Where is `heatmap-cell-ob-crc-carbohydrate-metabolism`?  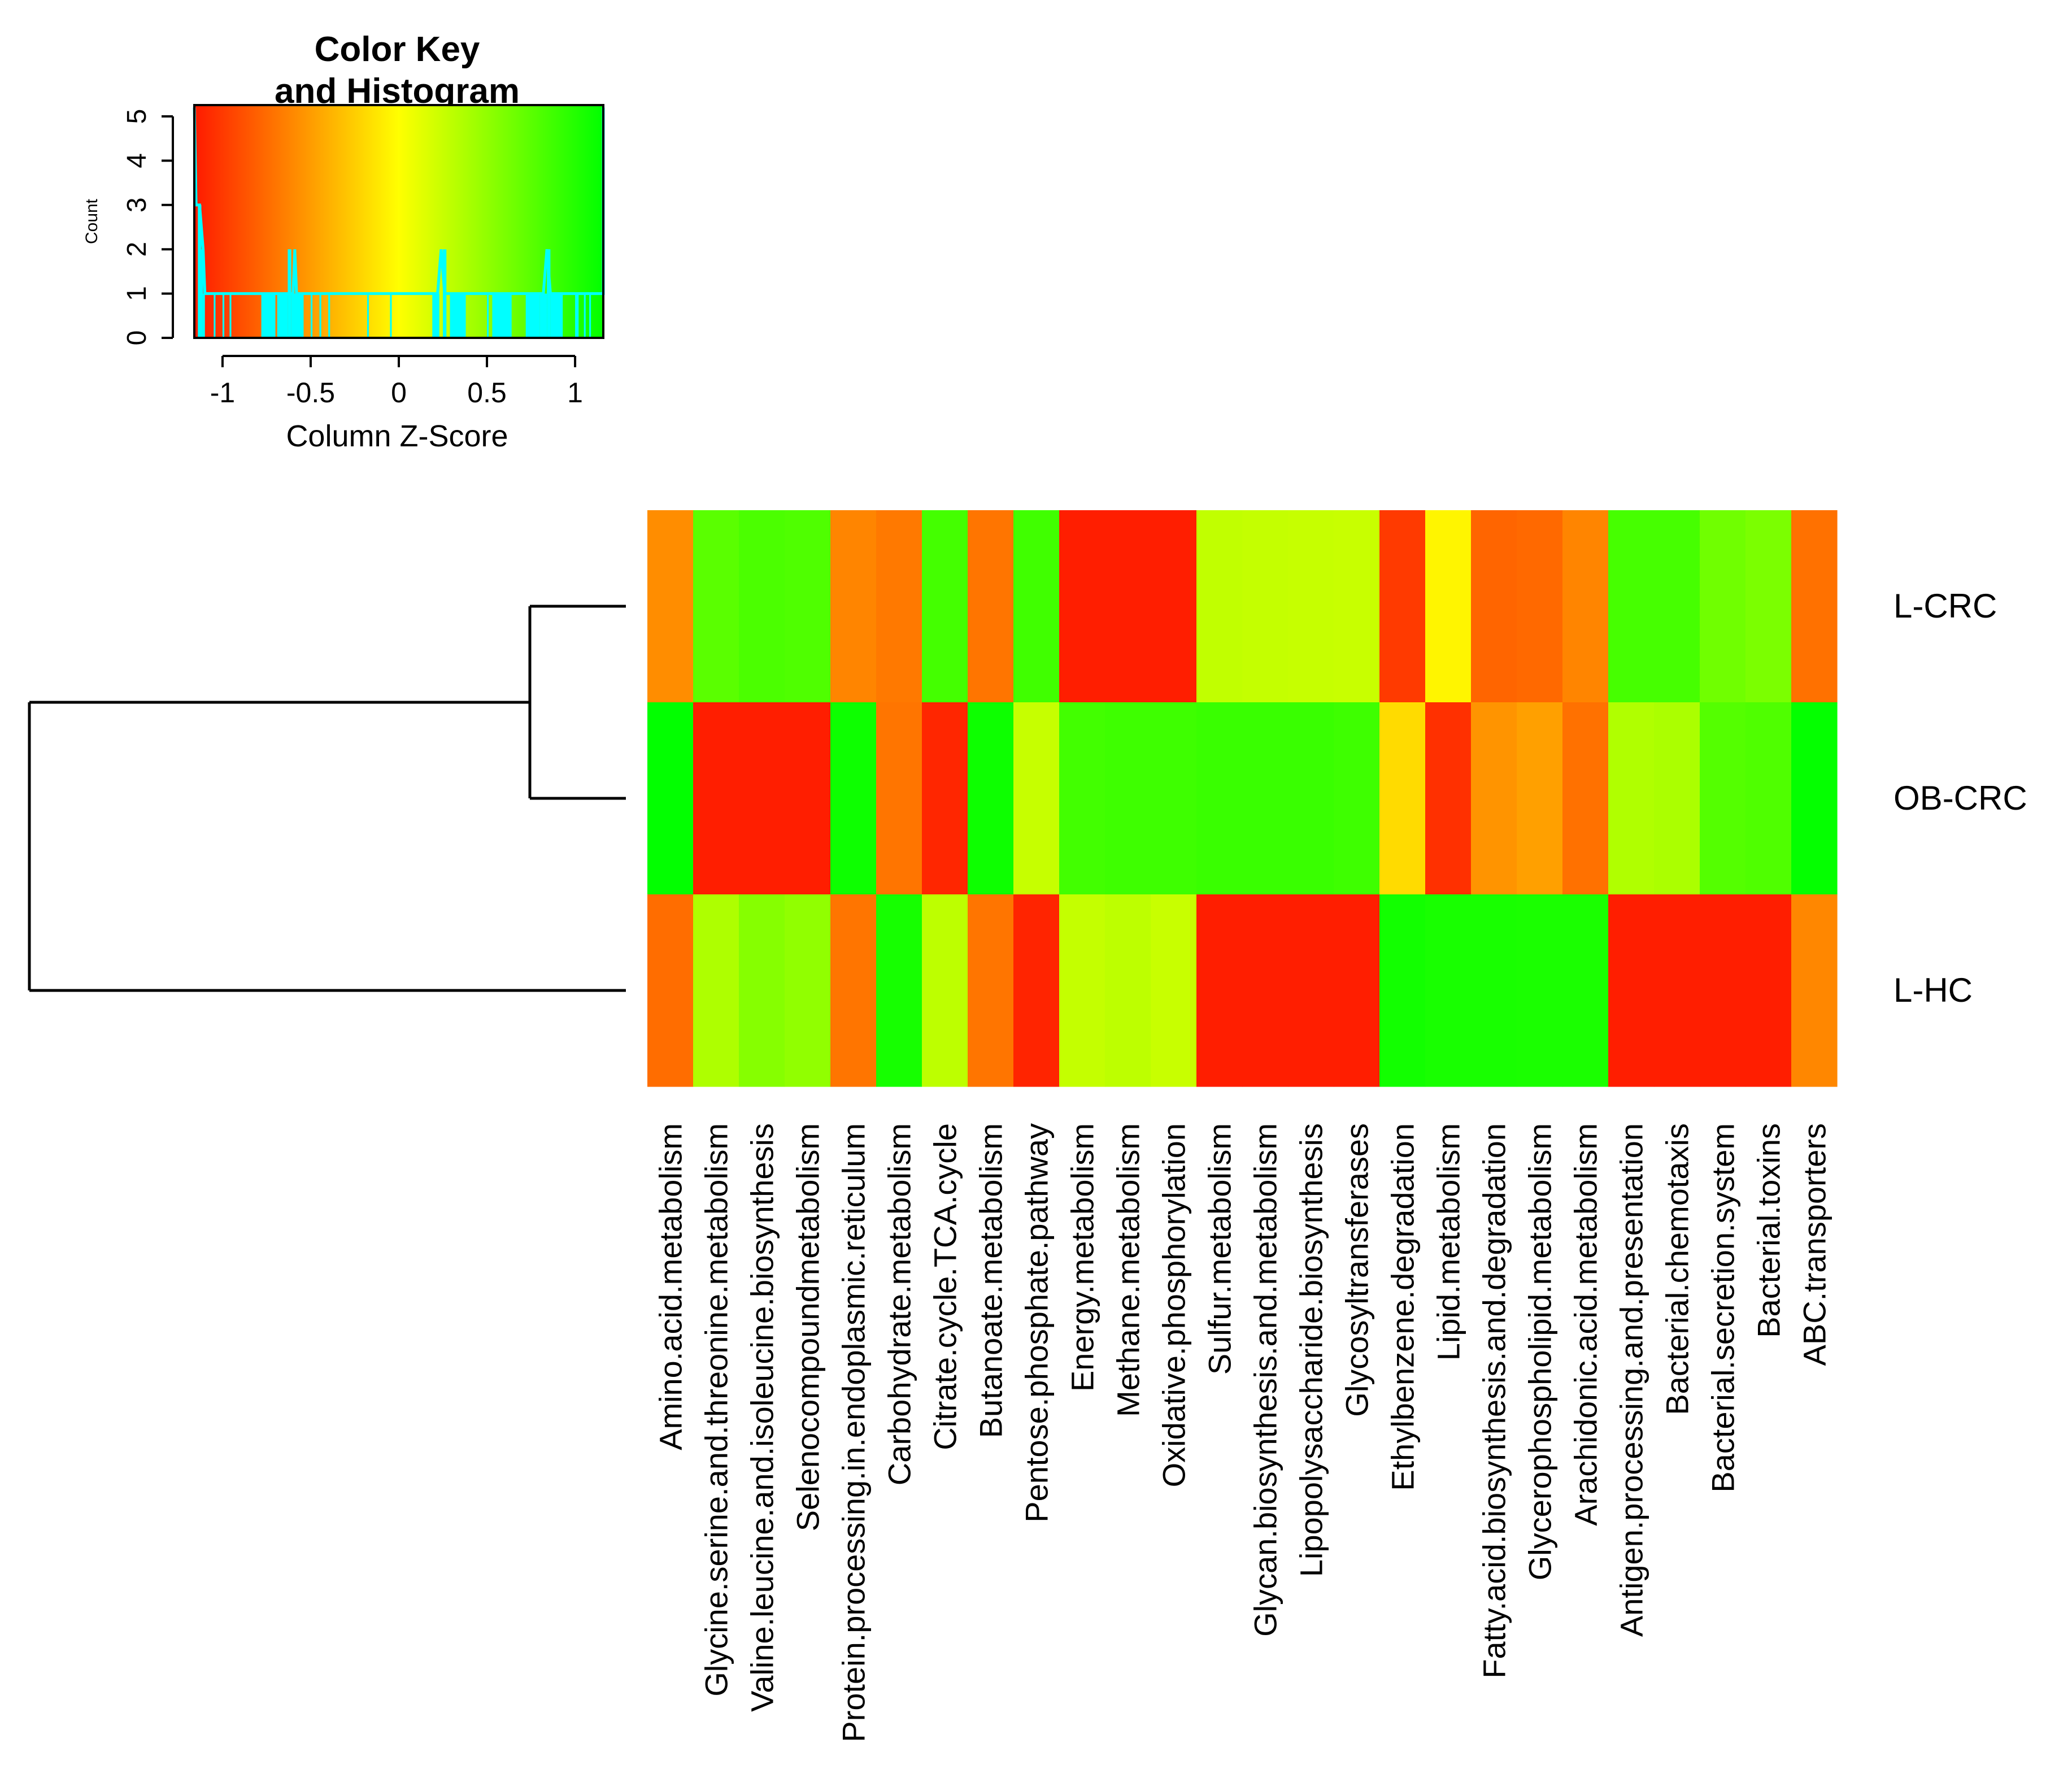 heatmap-cell-ob-crc-carbohydrate-metabolism is located at coordinates (899, 798).